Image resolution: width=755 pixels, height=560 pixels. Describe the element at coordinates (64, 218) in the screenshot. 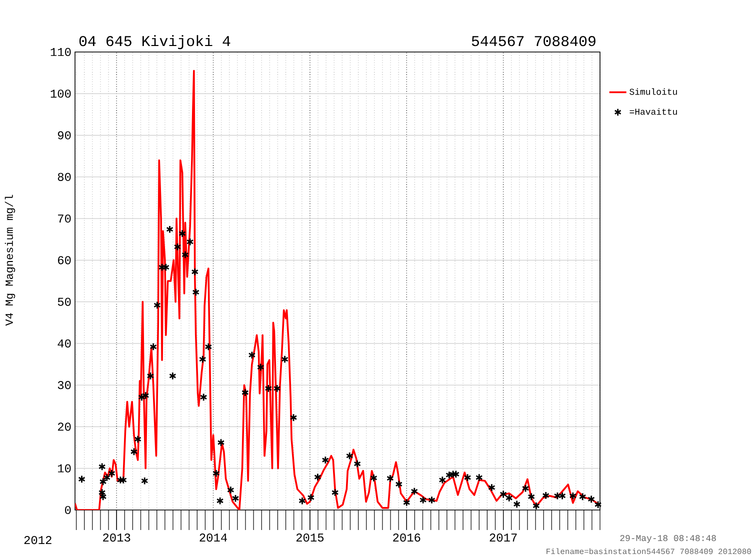

I see `y-tick-label: 70` at that location.